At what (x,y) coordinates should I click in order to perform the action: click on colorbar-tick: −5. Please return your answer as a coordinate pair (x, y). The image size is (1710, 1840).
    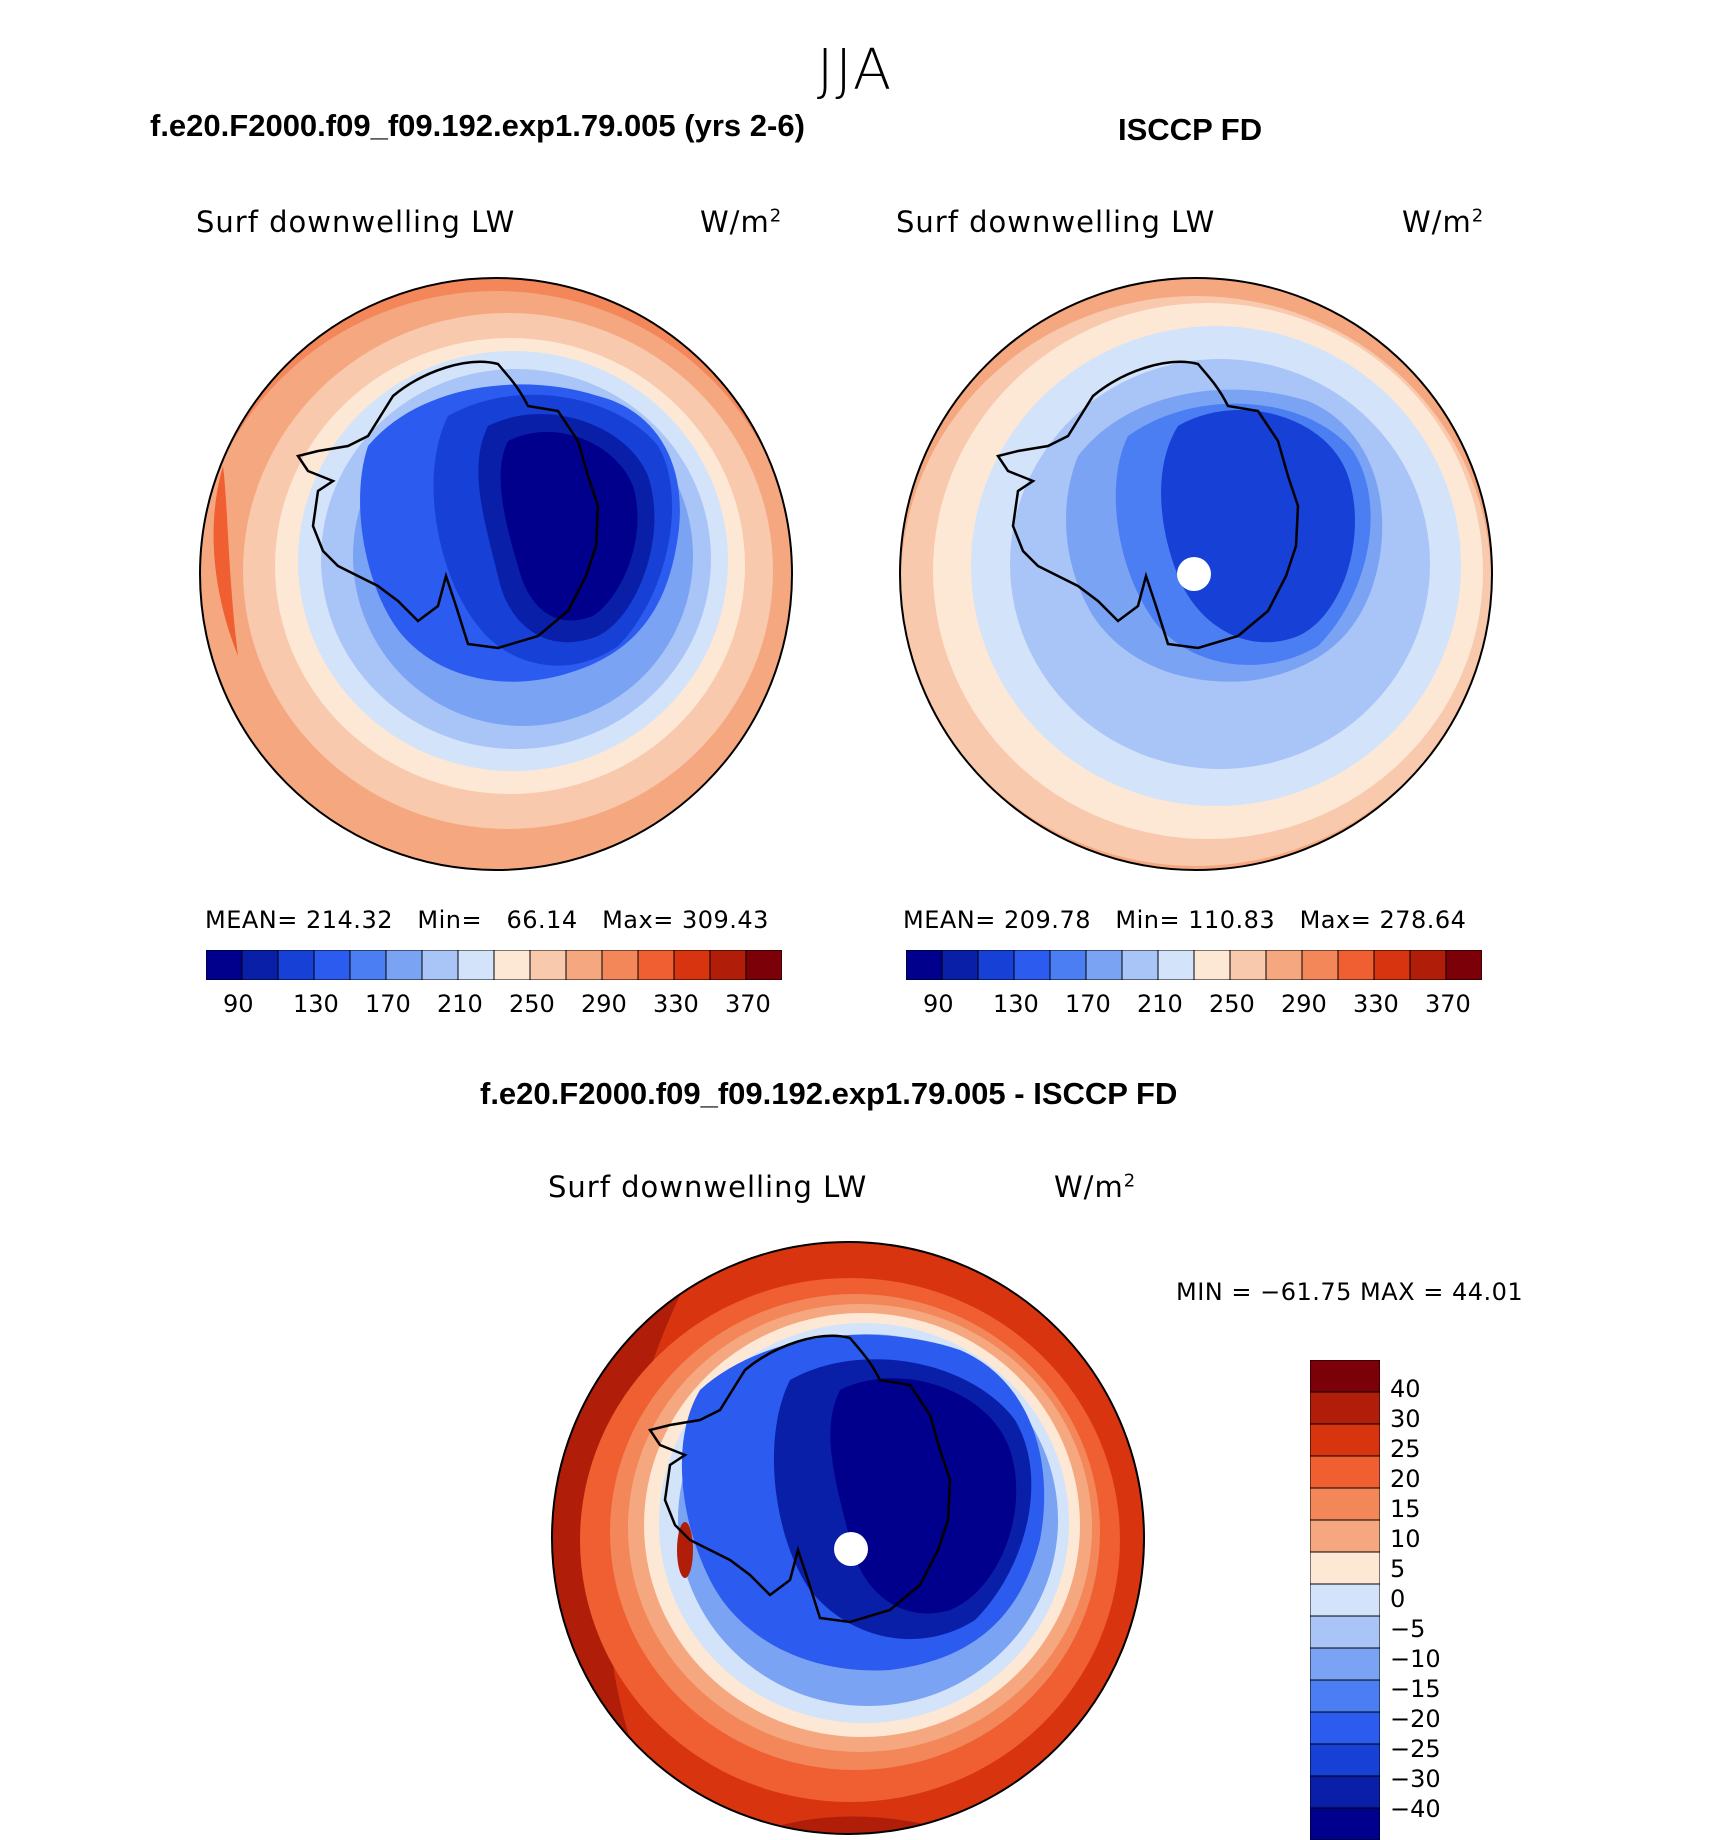
    Looking at the image, I should click on (1408, 1629).